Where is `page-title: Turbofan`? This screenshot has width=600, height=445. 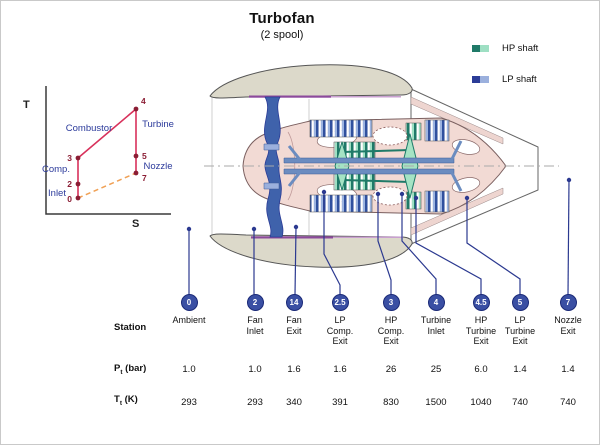 page-title: Turbofan is located at coordinates (282, 18).